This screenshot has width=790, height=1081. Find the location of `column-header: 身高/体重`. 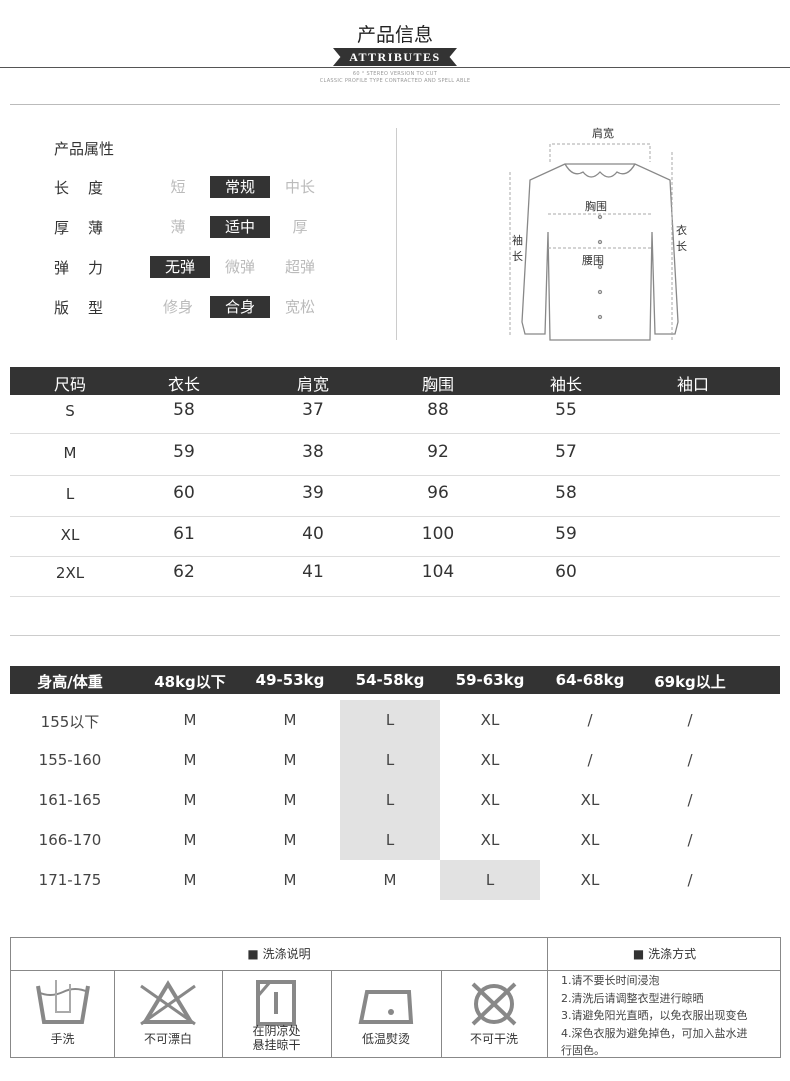

column-header: 身高/体重 is located at coordinates (70, 682).